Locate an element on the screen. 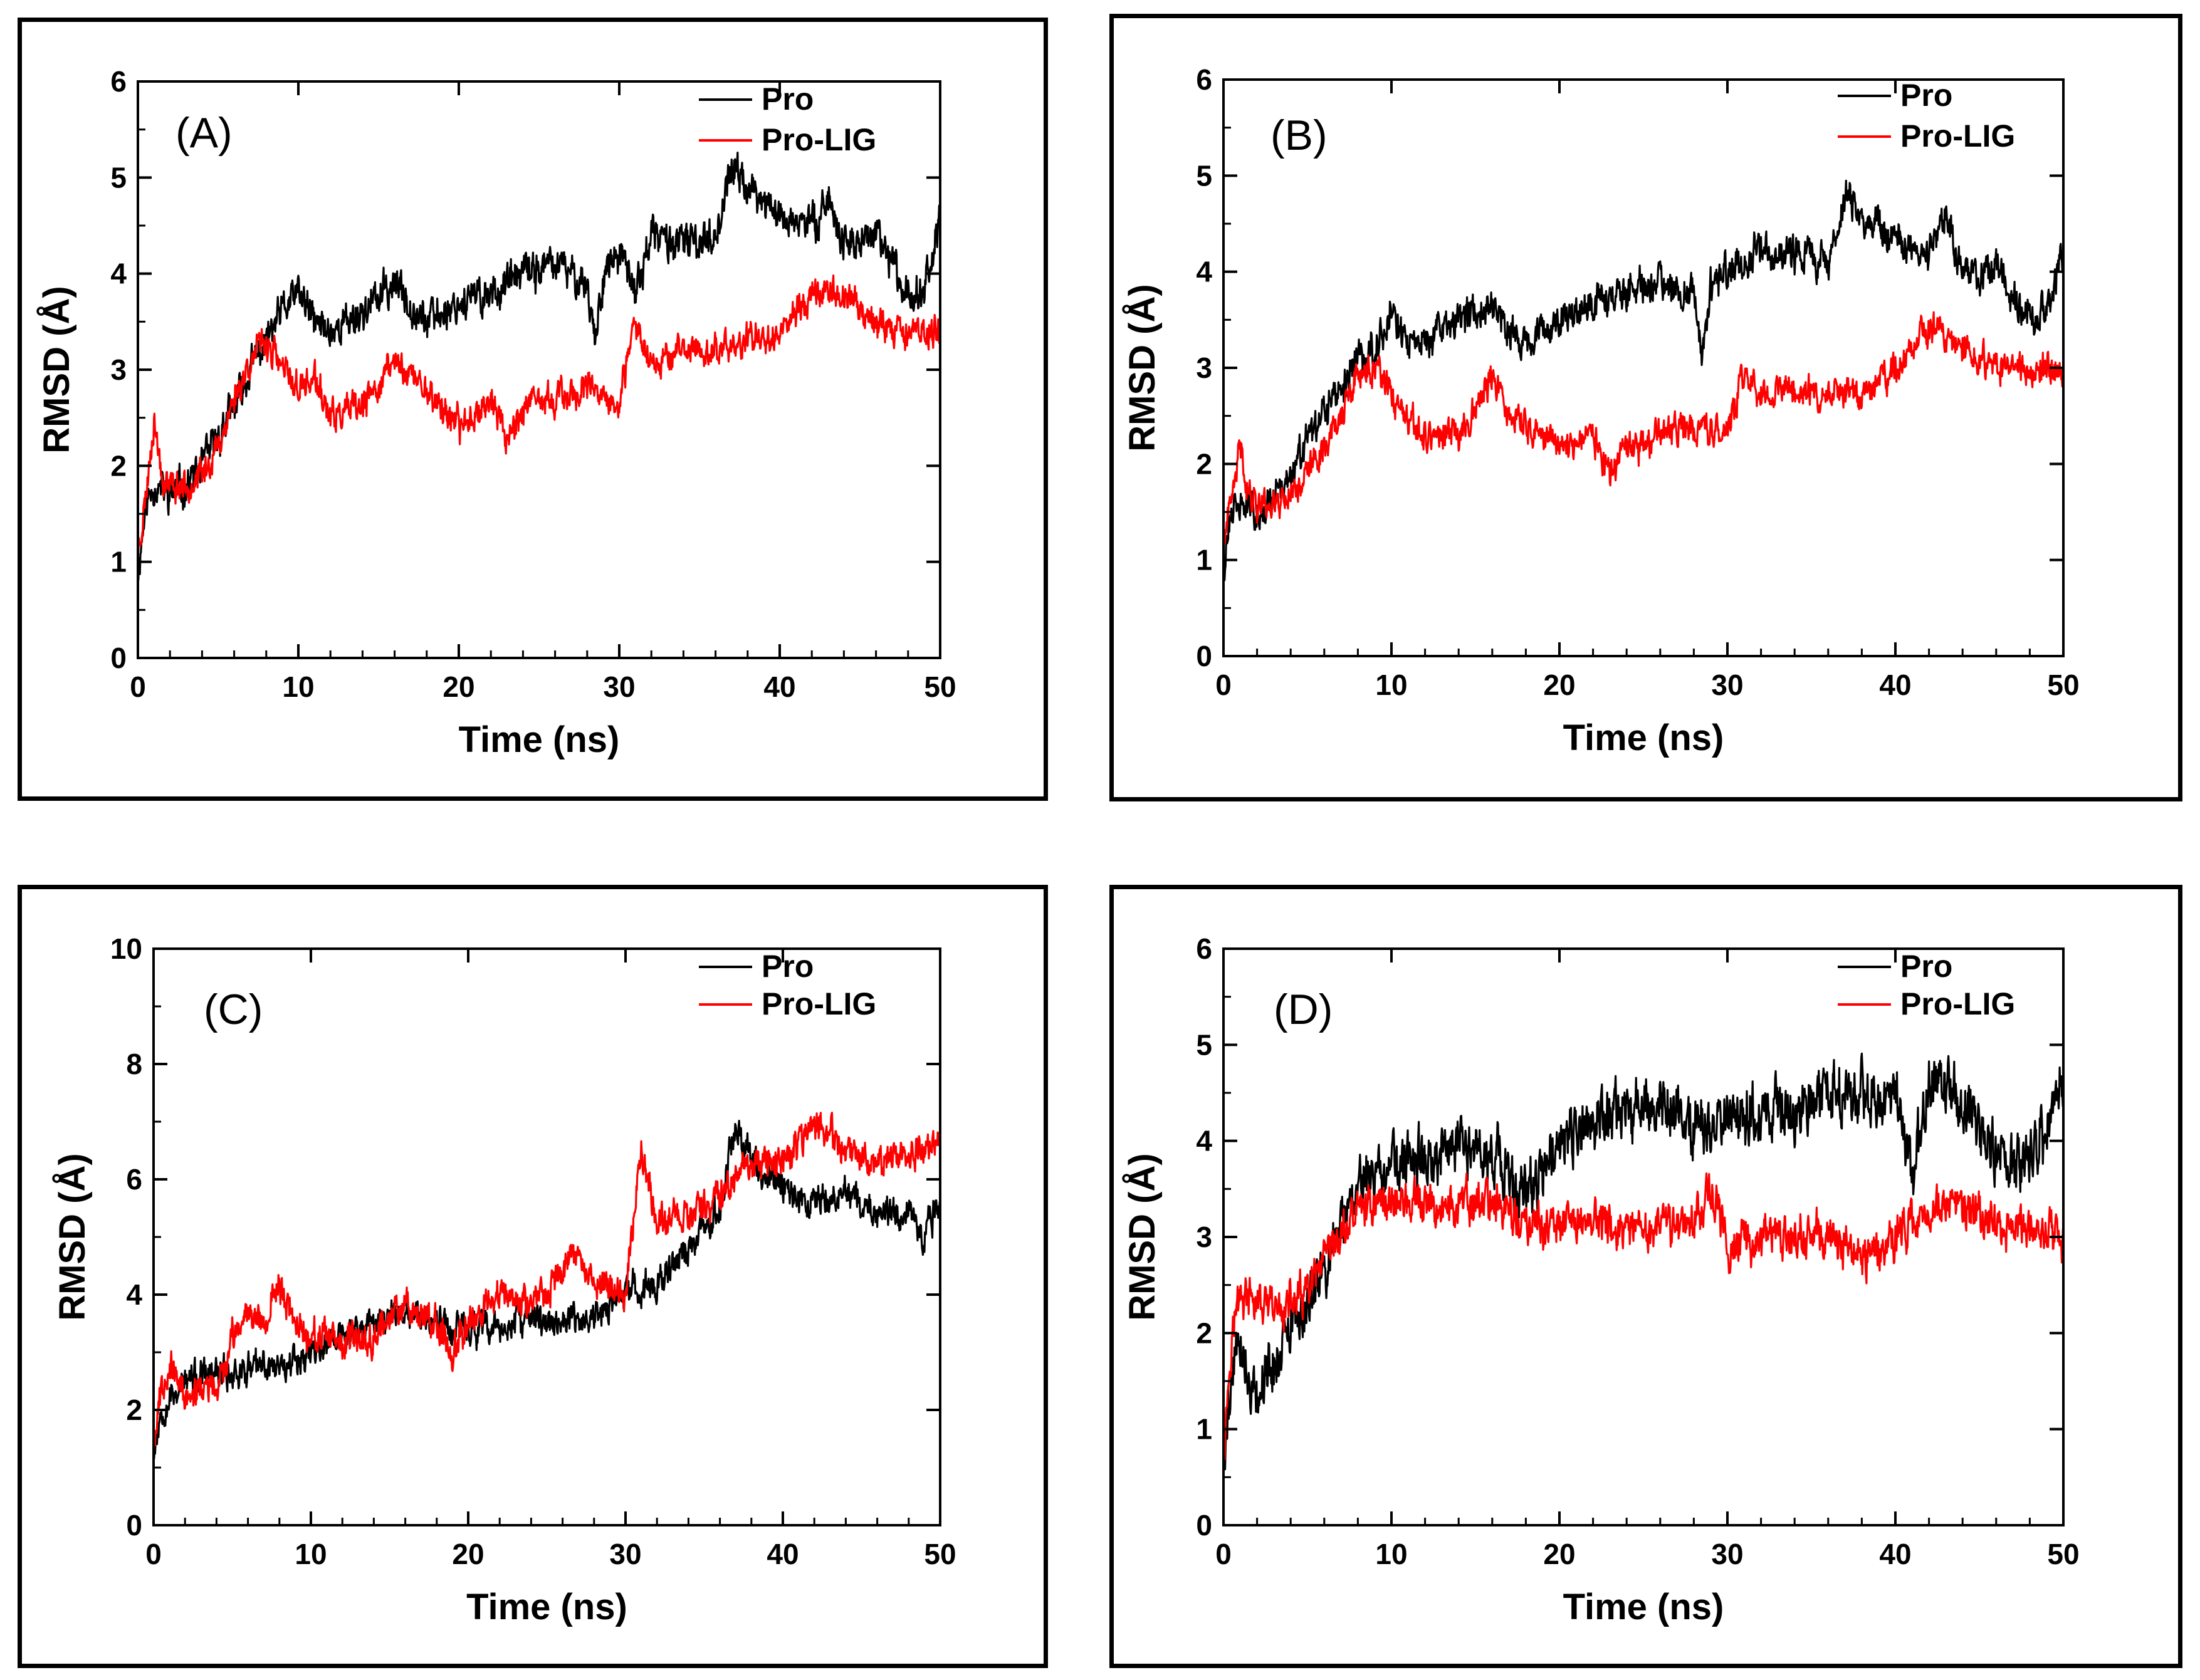  panel-label: (B) is located at coordinates (1299, 135).